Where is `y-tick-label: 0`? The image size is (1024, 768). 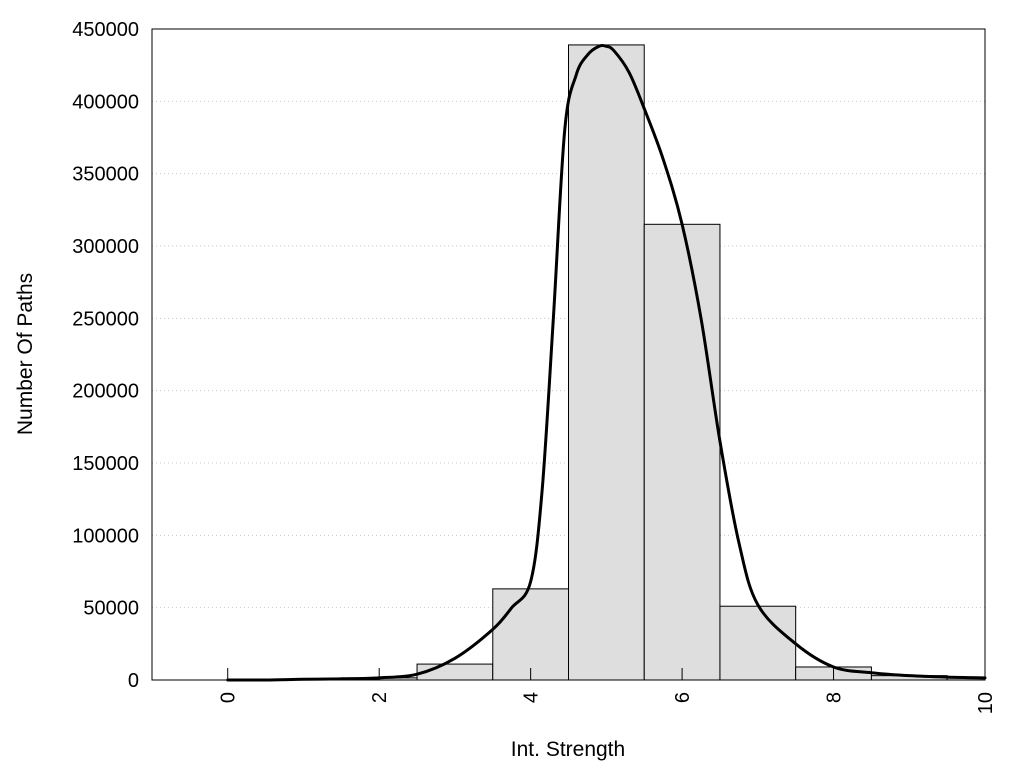
y-tick-label: 0 is located at coordinates (133, 681).